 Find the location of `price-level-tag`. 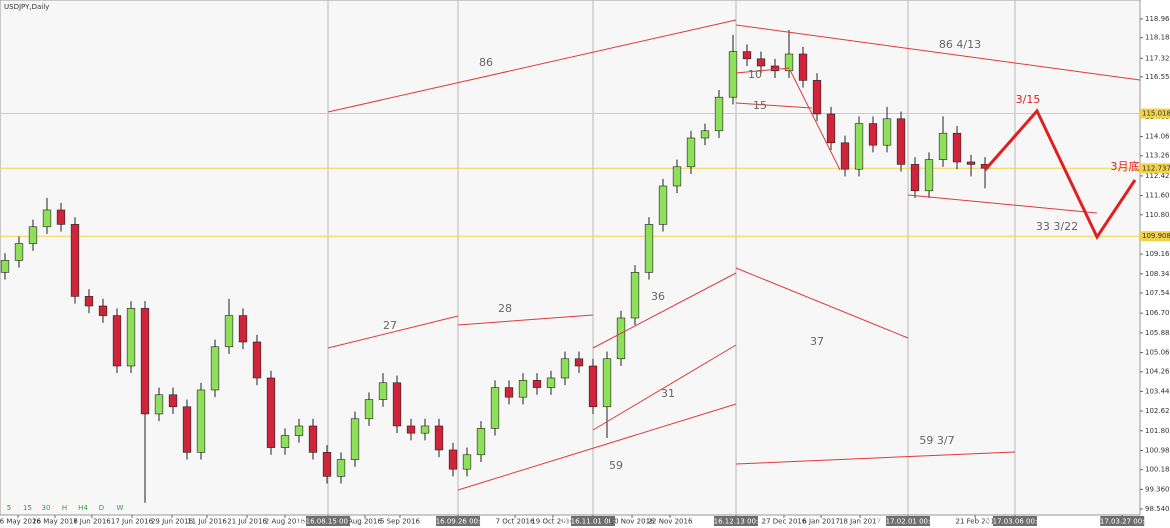

price-level-tag is located at coordinates (1155, 168).